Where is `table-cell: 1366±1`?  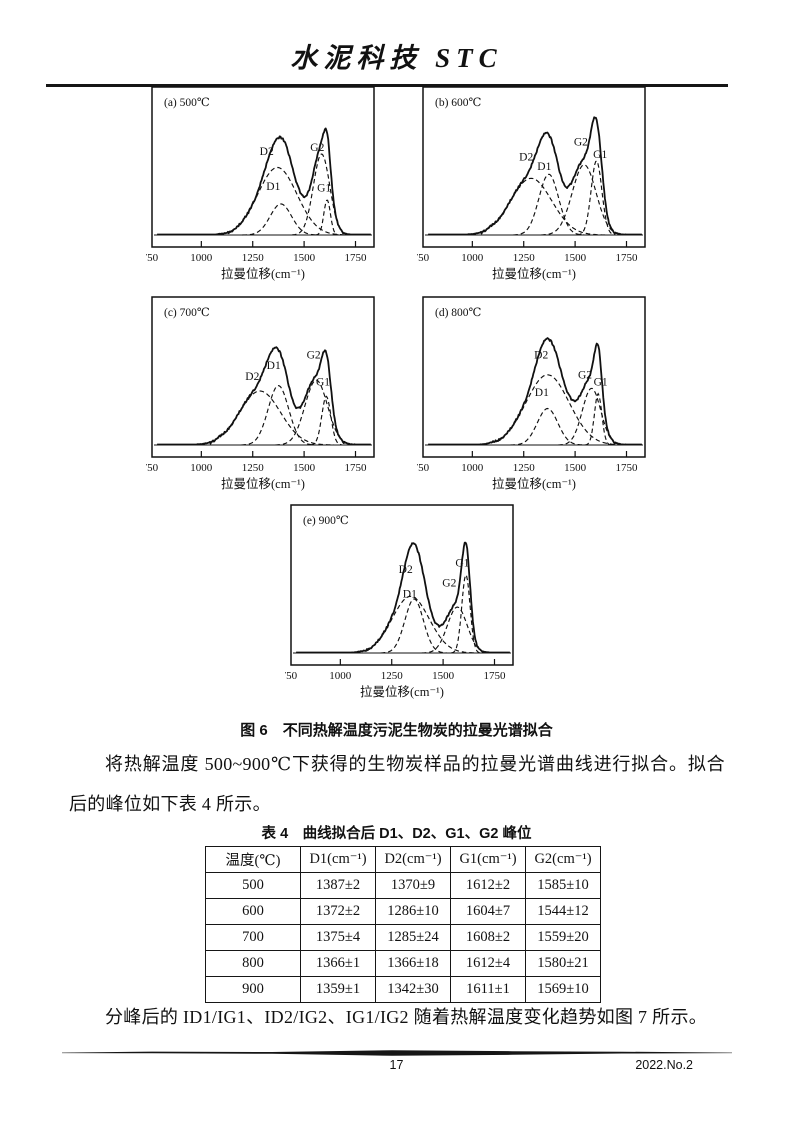 table-cell: 1366±1 is located at coordinates (338, 963).